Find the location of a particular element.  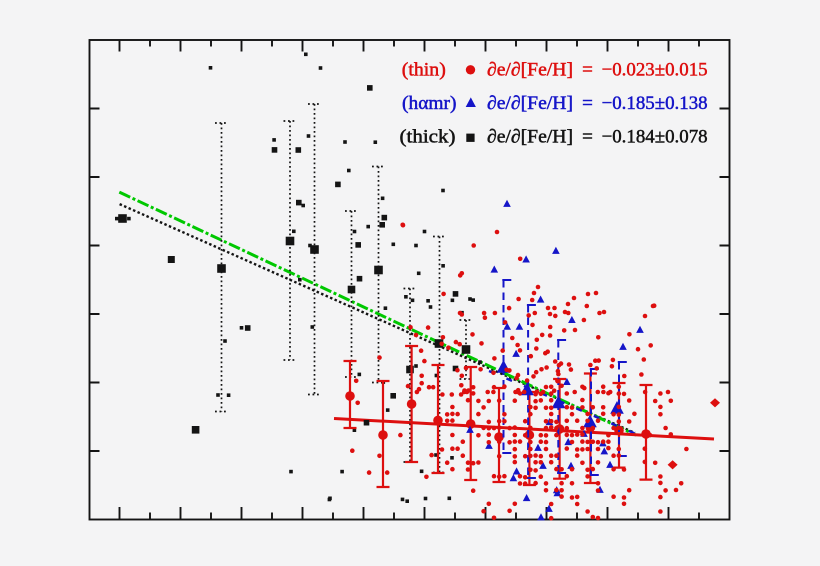

svg-text: (hαmr) is located at coordinates (429, 103).